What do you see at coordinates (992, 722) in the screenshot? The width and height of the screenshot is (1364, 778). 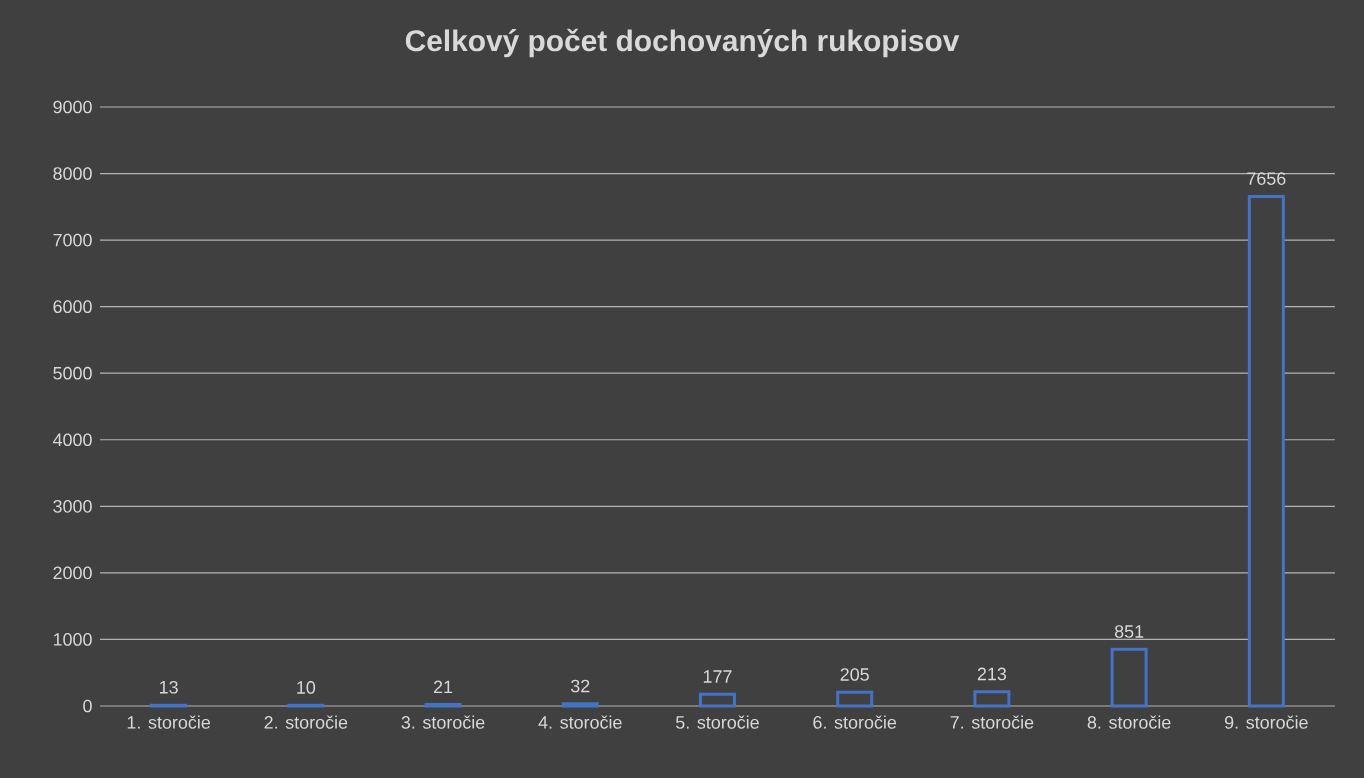 I see `x-tick-label: 7. storočie` at bounding box center [992, 722].